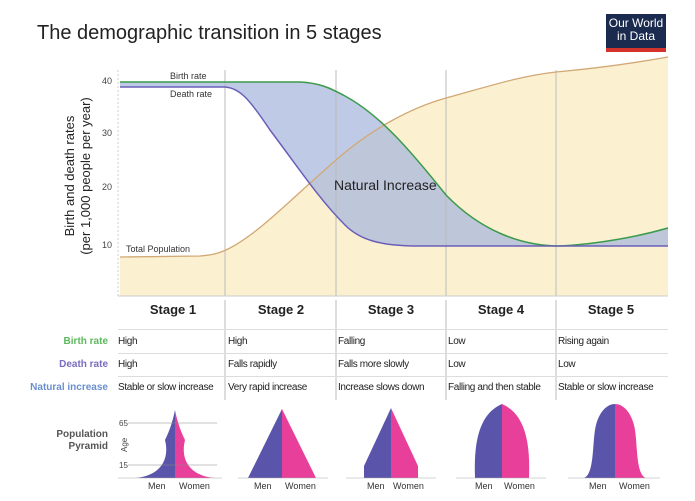  What do you see at coordinates (501, 309) in the screenshot?
I see `stage-4-header: Stage 4` at bounding box center [501, 309].